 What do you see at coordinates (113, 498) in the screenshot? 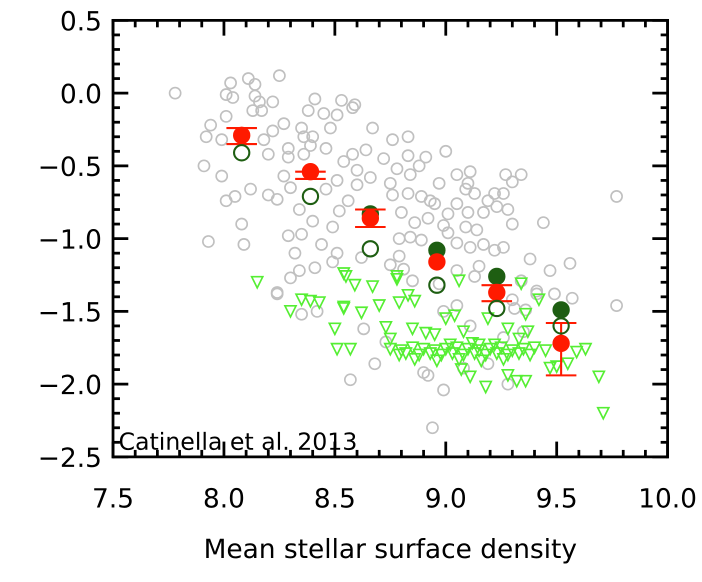
I see `x-tick-label: 7.5` at bounding box center [113, 498].